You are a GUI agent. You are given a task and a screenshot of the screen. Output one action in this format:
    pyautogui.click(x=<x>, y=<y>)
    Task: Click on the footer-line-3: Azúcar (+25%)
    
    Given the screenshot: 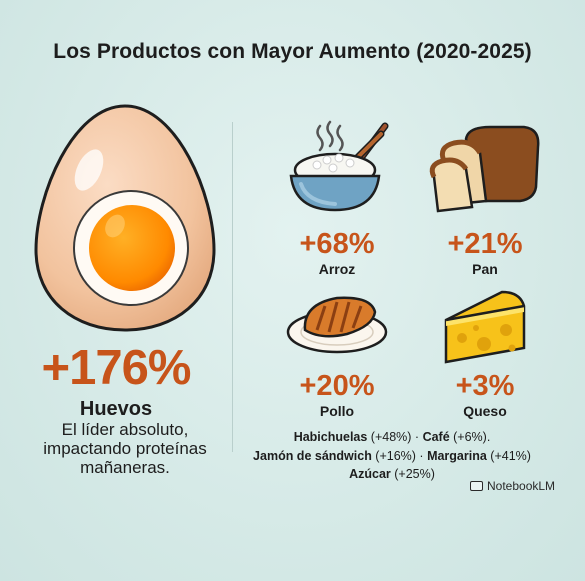 What is the action you would take?
    pyautogui.click(x=392, y=474)
    